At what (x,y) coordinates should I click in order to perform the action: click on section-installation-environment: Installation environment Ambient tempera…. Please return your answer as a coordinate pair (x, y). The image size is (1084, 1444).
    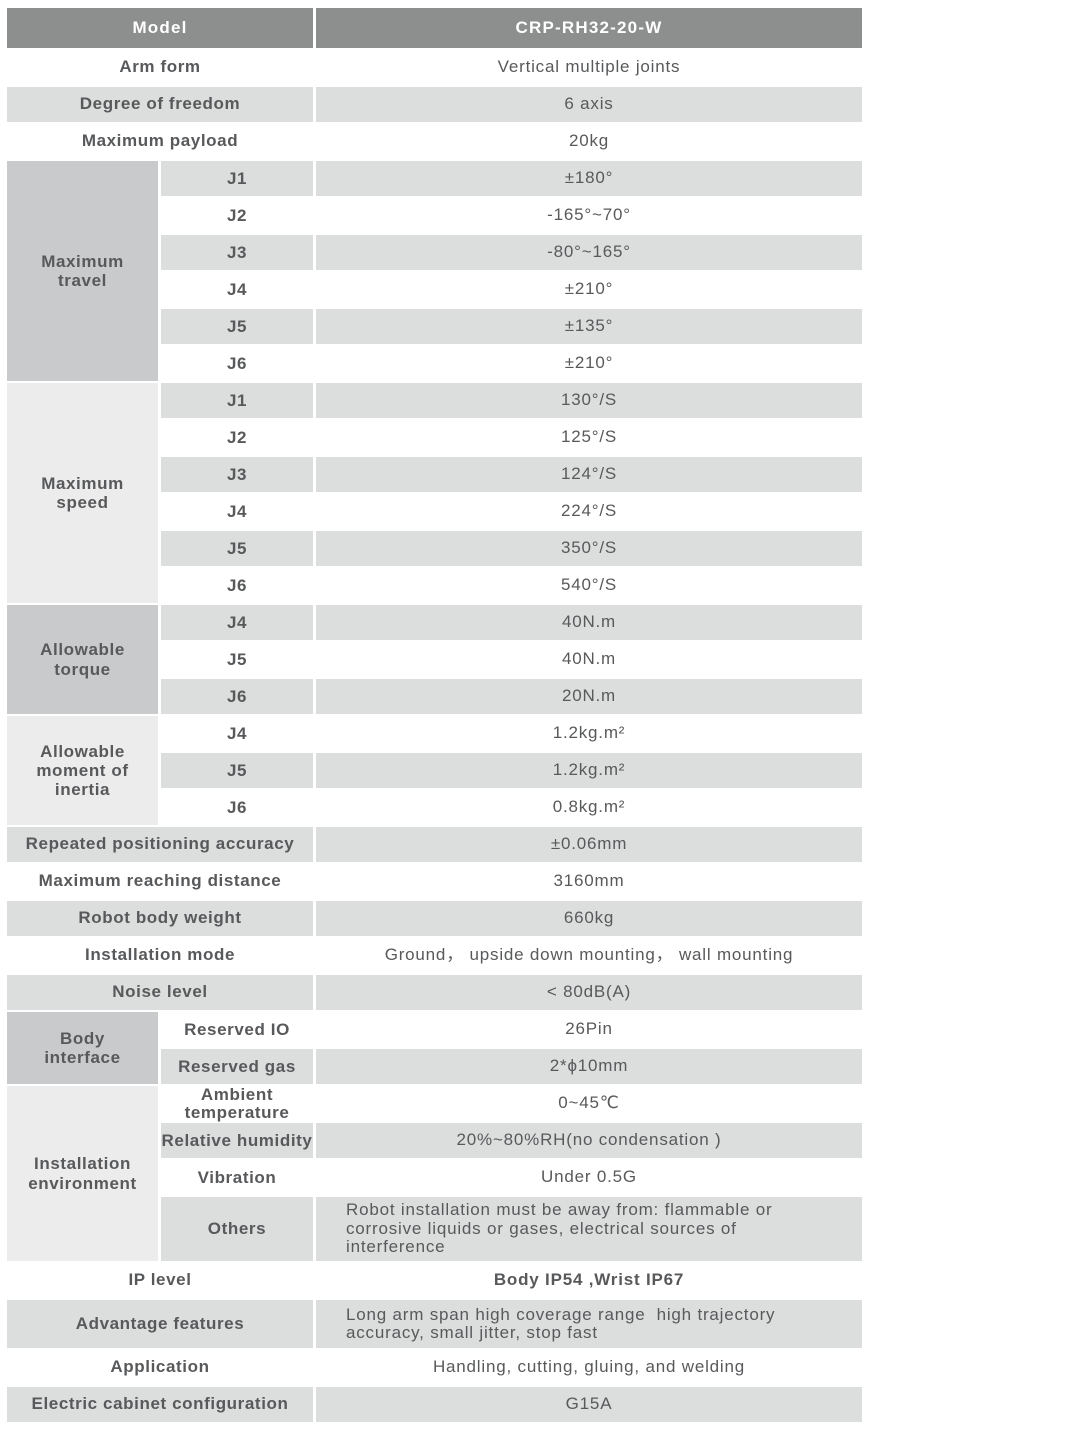
    Looking at the image, I should click on (434, 1174).